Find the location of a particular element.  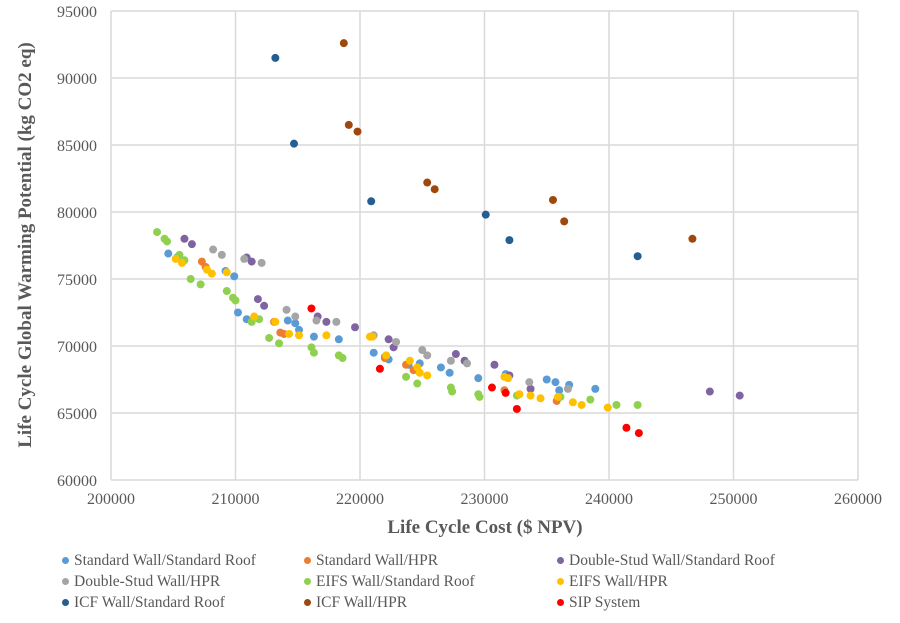

legend-item: ICF Wall/HPR is located at coordinates (430, 602).